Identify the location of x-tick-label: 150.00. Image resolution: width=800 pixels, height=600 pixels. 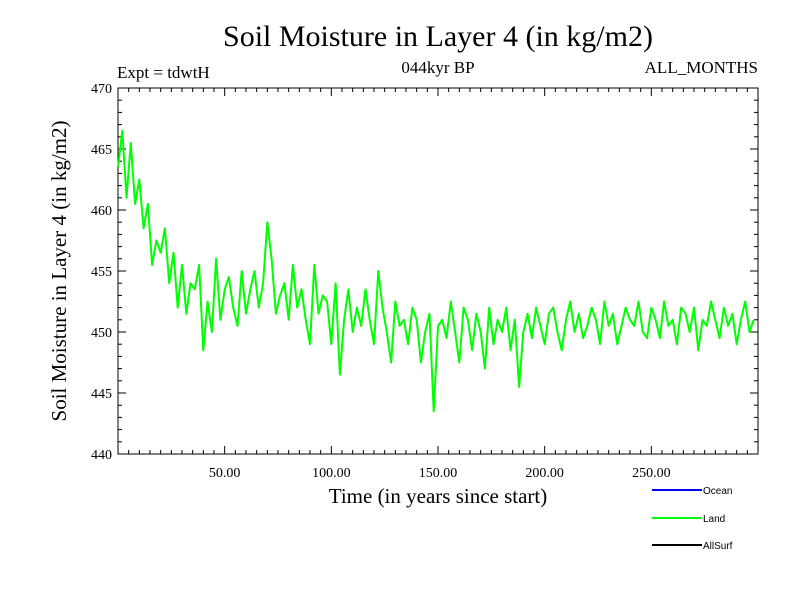
(438, 473).